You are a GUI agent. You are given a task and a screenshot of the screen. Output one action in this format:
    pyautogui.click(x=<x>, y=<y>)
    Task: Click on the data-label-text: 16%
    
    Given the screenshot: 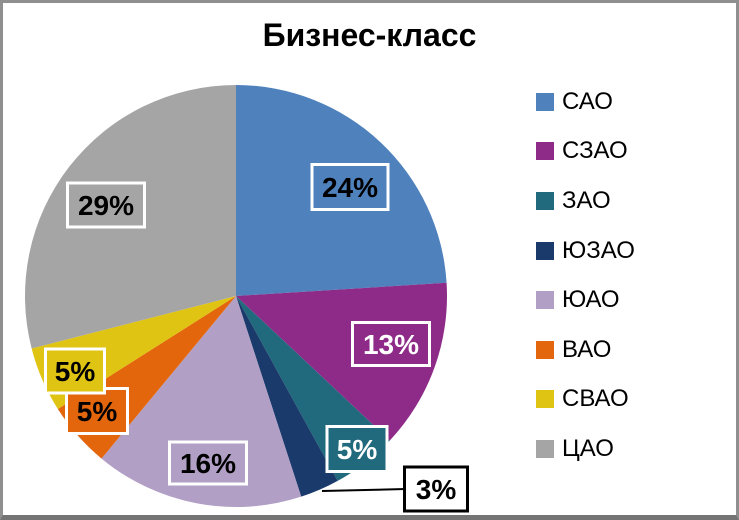 What is the action you would take?
    pyautogui.click(x=208, y=463)
    